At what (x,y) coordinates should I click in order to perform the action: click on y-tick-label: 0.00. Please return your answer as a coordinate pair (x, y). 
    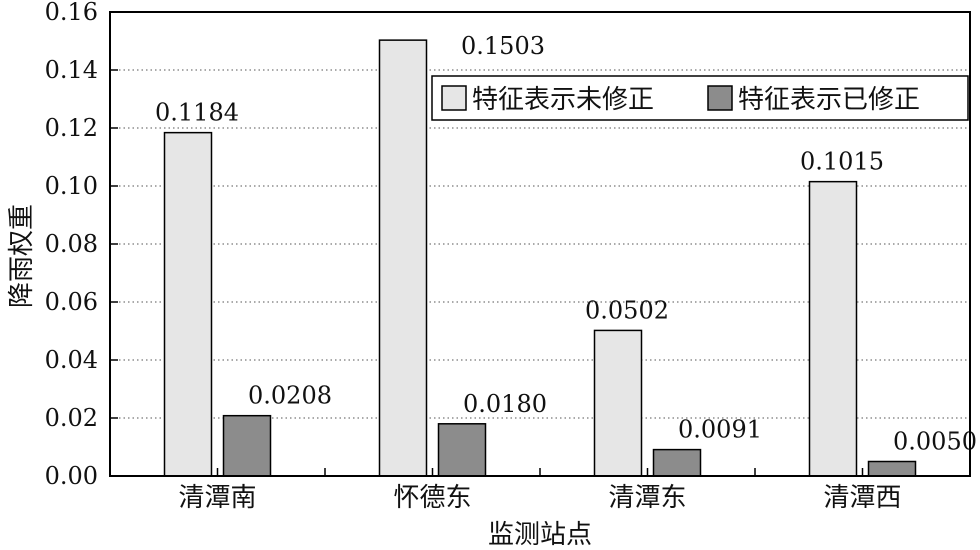
    Looking at the image, I should click on (71, 476).